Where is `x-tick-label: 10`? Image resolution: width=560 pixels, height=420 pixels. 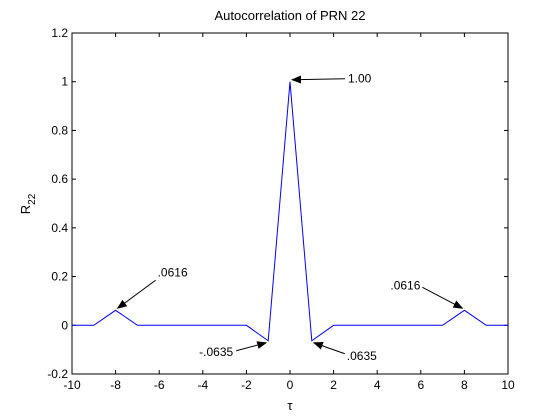
x-tick-label: 10 is located at coordinates (508, 385).